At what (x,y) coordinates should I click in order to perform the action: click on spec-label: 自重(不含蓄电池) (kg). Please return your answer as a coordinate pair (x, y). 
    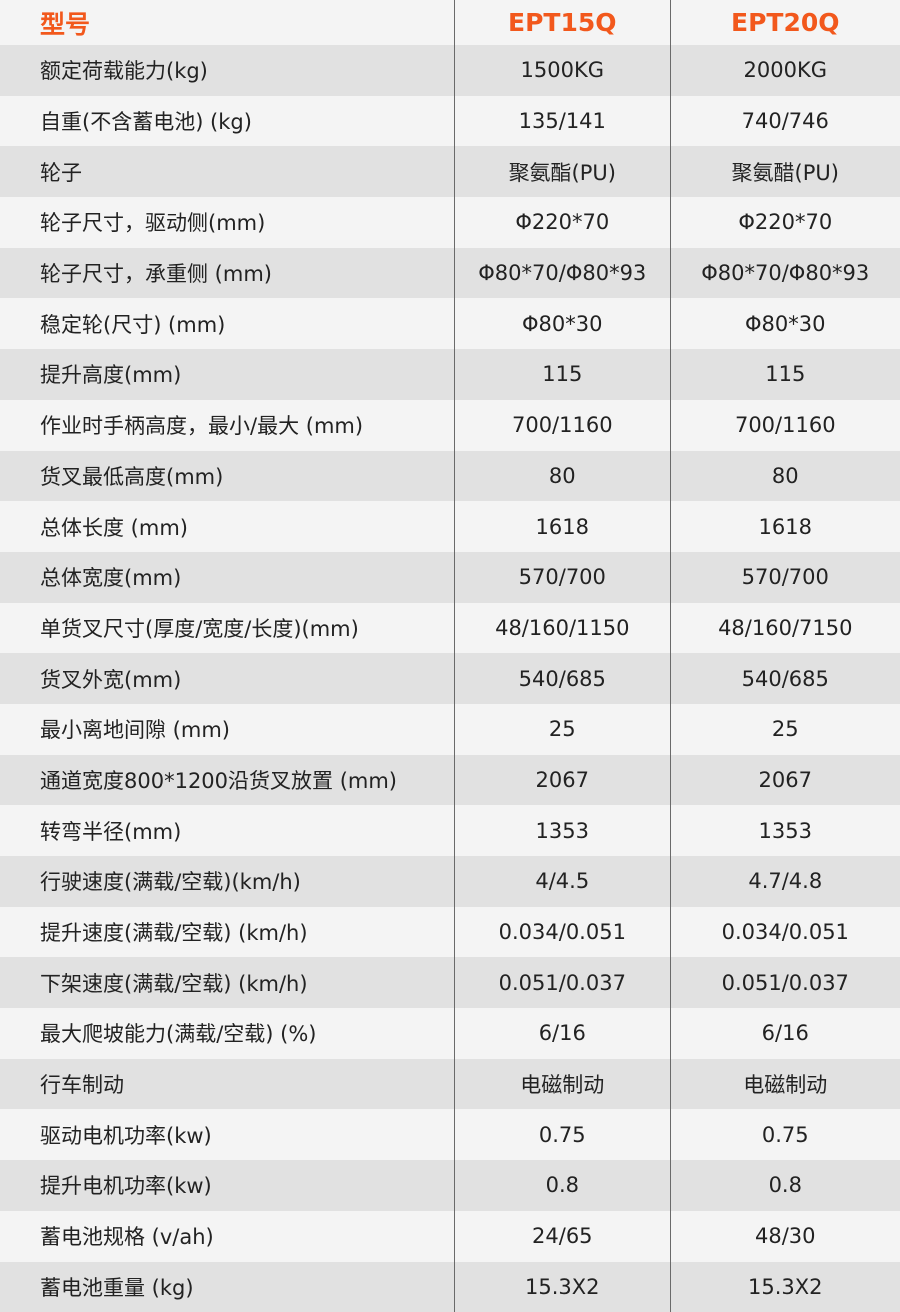
    Looking at the image, I should click on (146, 122).